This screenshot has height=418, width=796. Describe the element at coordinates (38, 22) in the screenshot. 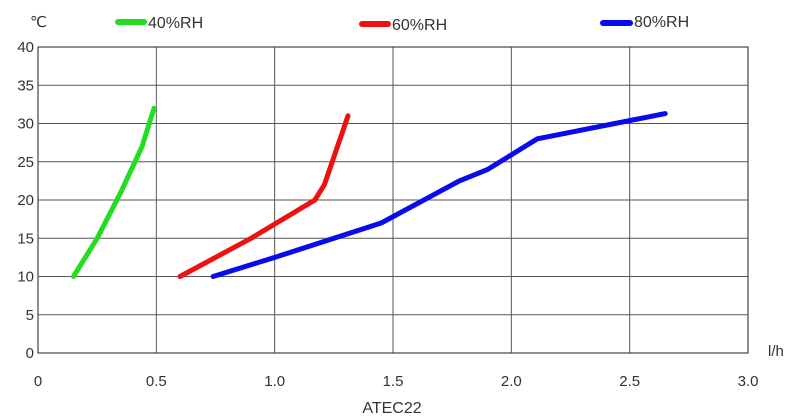

I see `y-axis-unit: ℃` at that location.